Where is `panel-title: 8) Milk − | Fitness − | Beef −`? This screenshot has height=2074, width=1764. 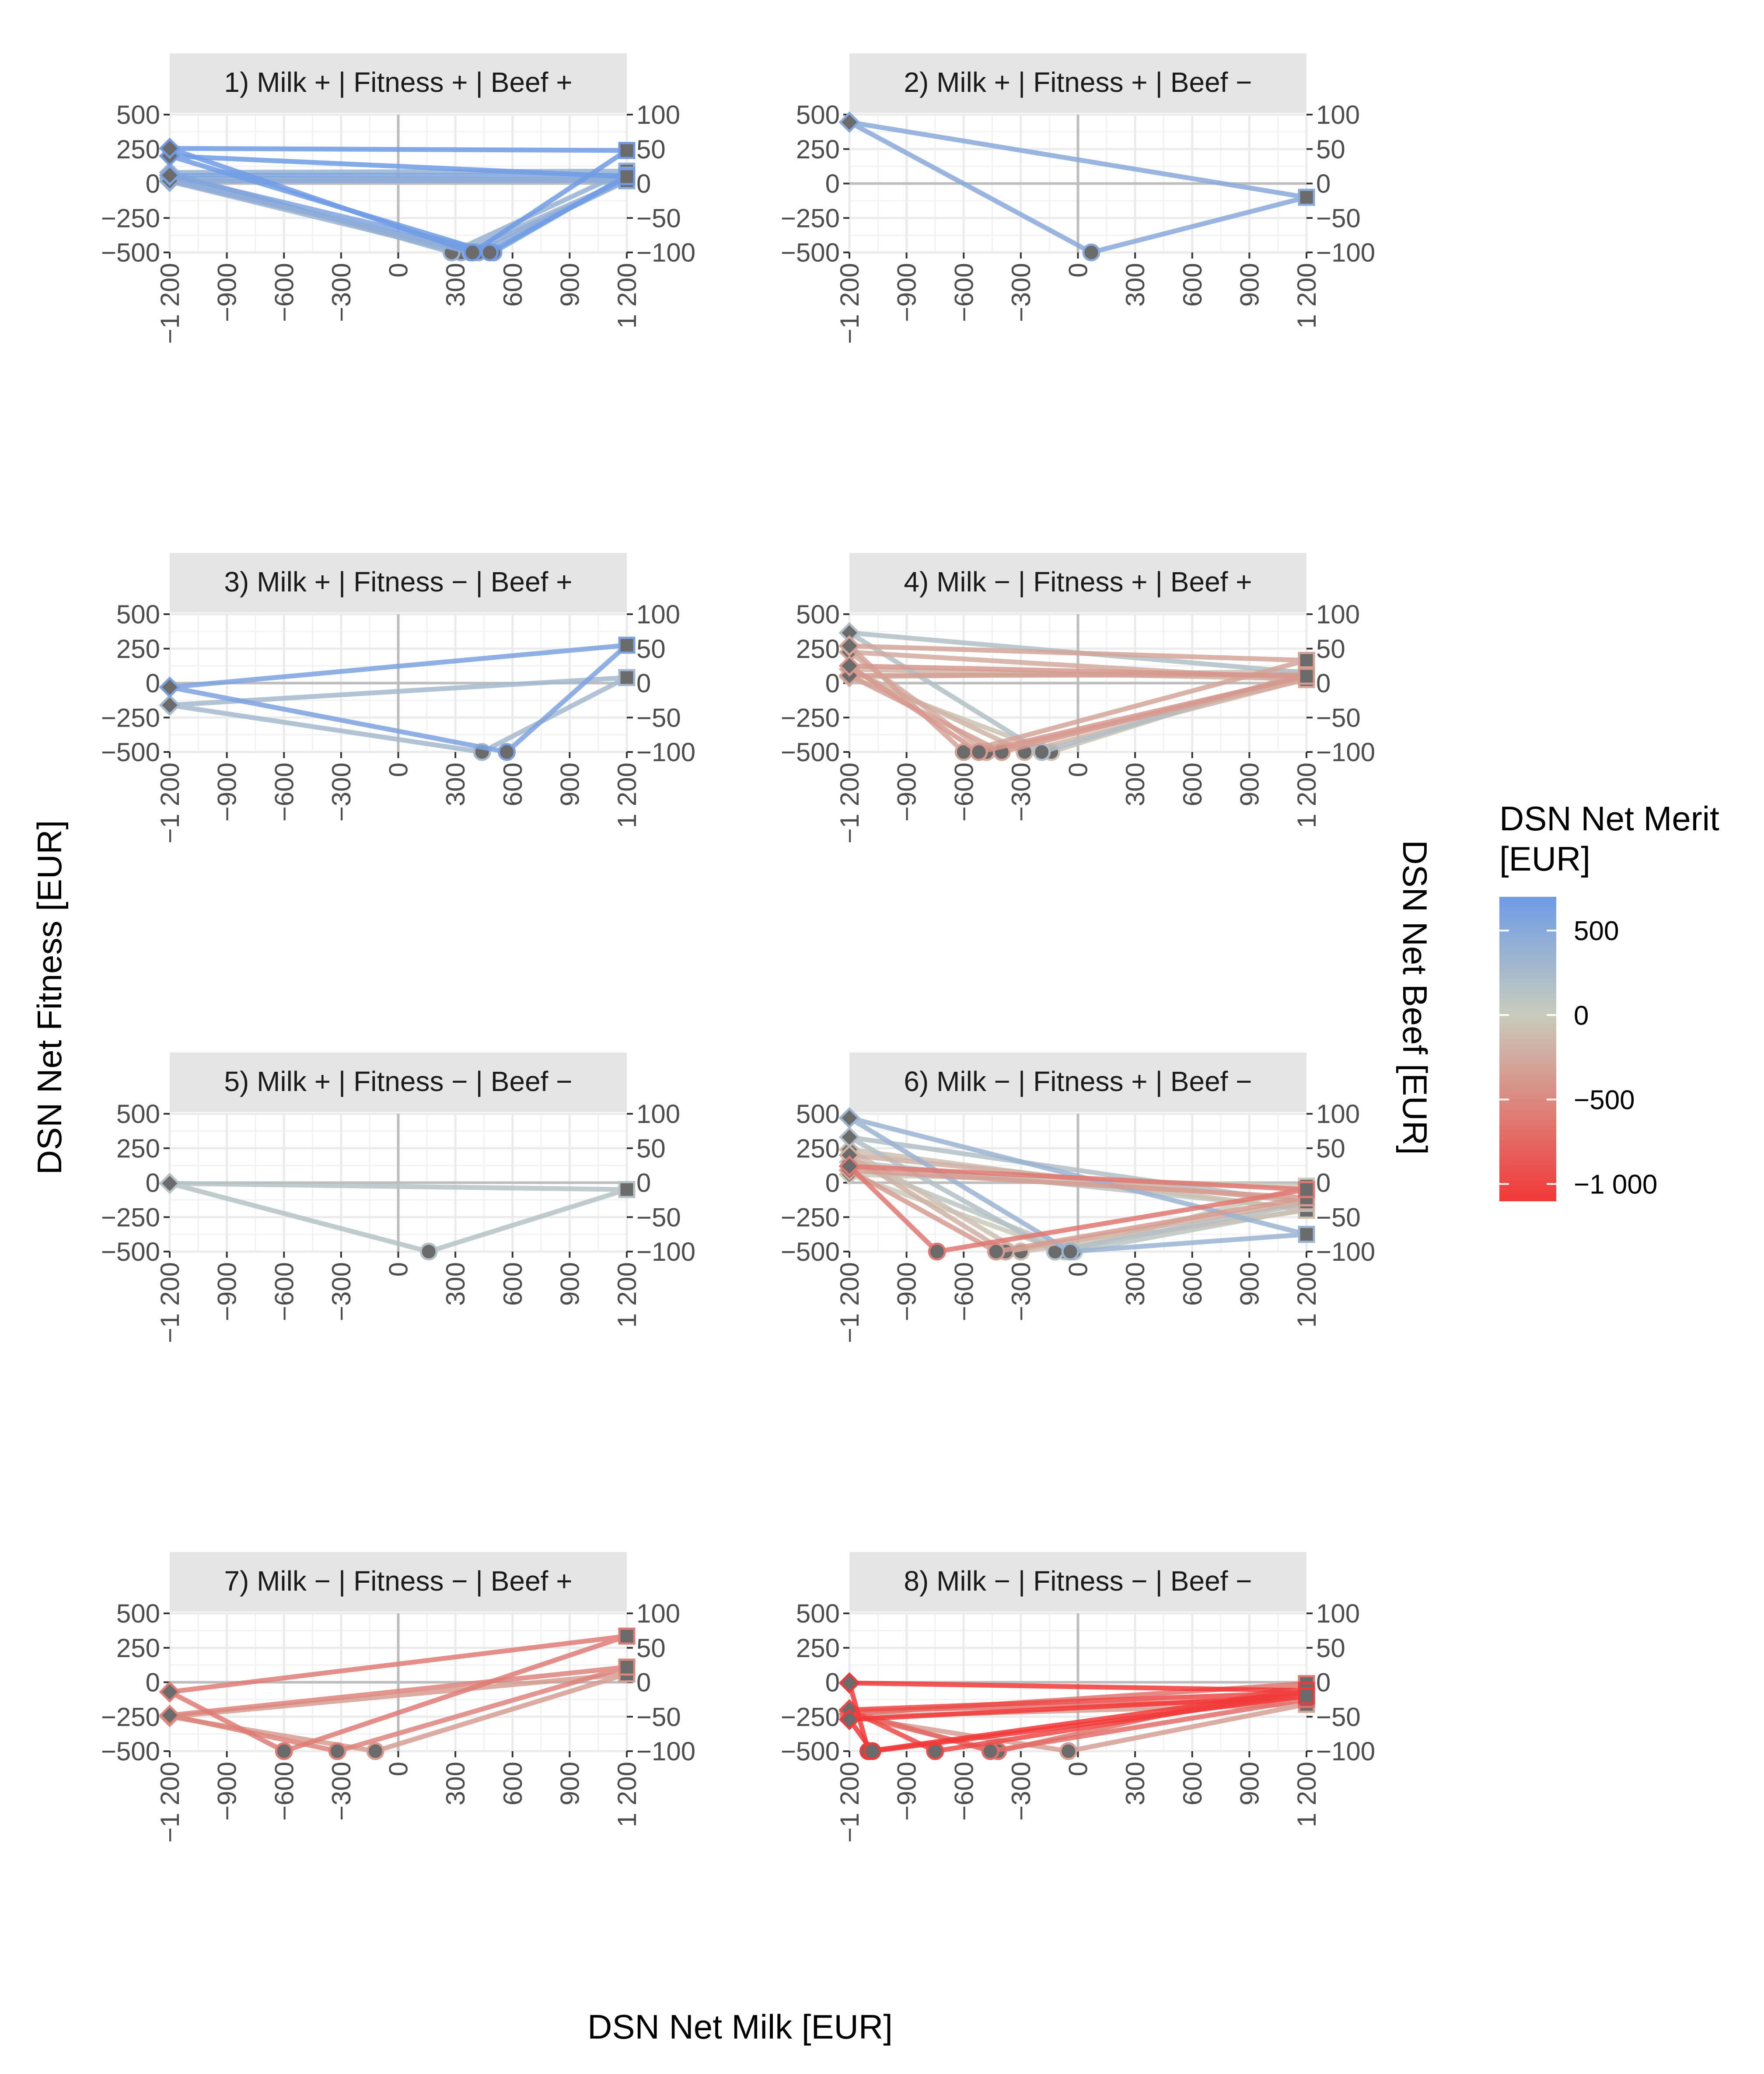 panel-title: 8) Milk − | Fitness − | Beef − is located at coordinates (1078, 1581).